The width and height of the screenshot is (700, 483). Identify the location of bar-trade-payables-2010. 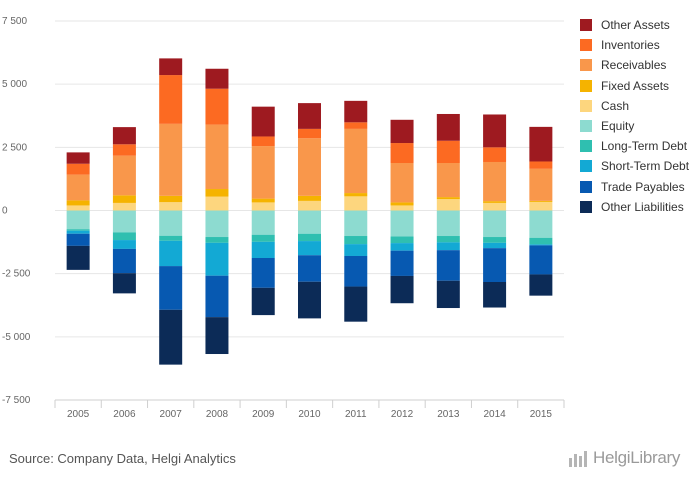
(309, 268).